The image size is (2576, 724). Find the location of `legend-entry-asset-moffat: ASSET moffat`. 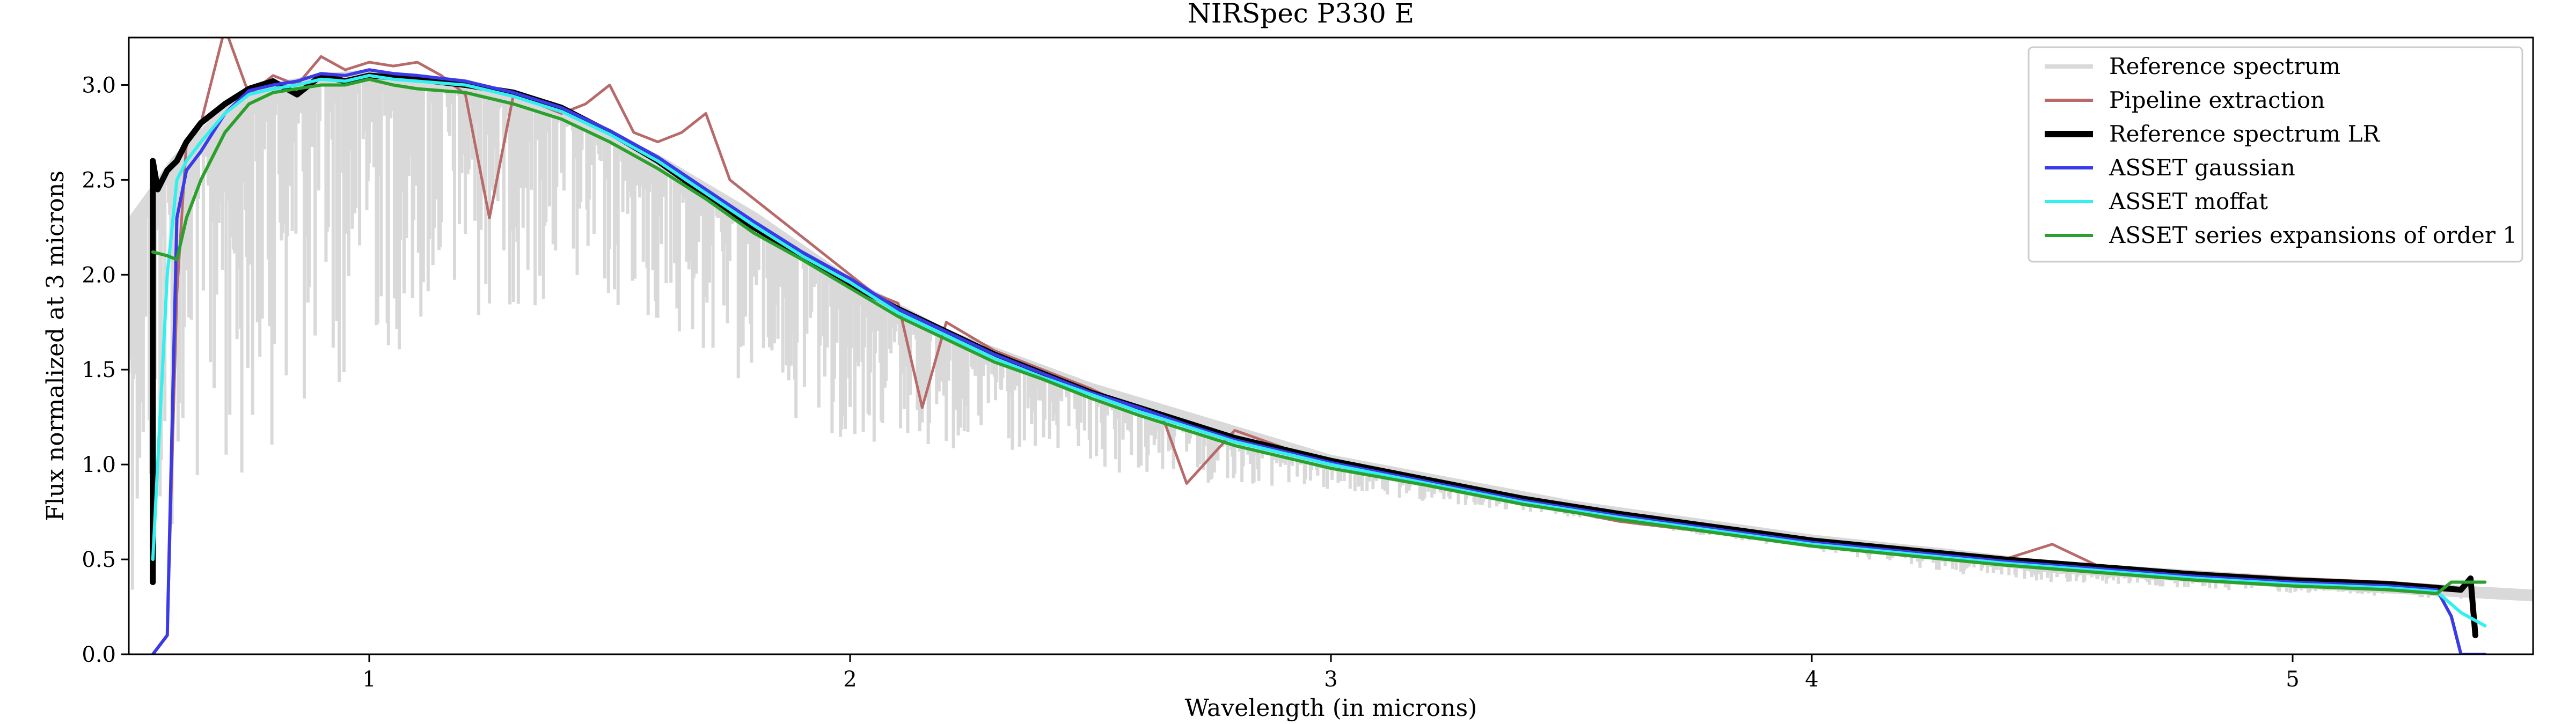

legend-entry-asset-moffat: ASSET moffat is located at coordinates (2156, 201).